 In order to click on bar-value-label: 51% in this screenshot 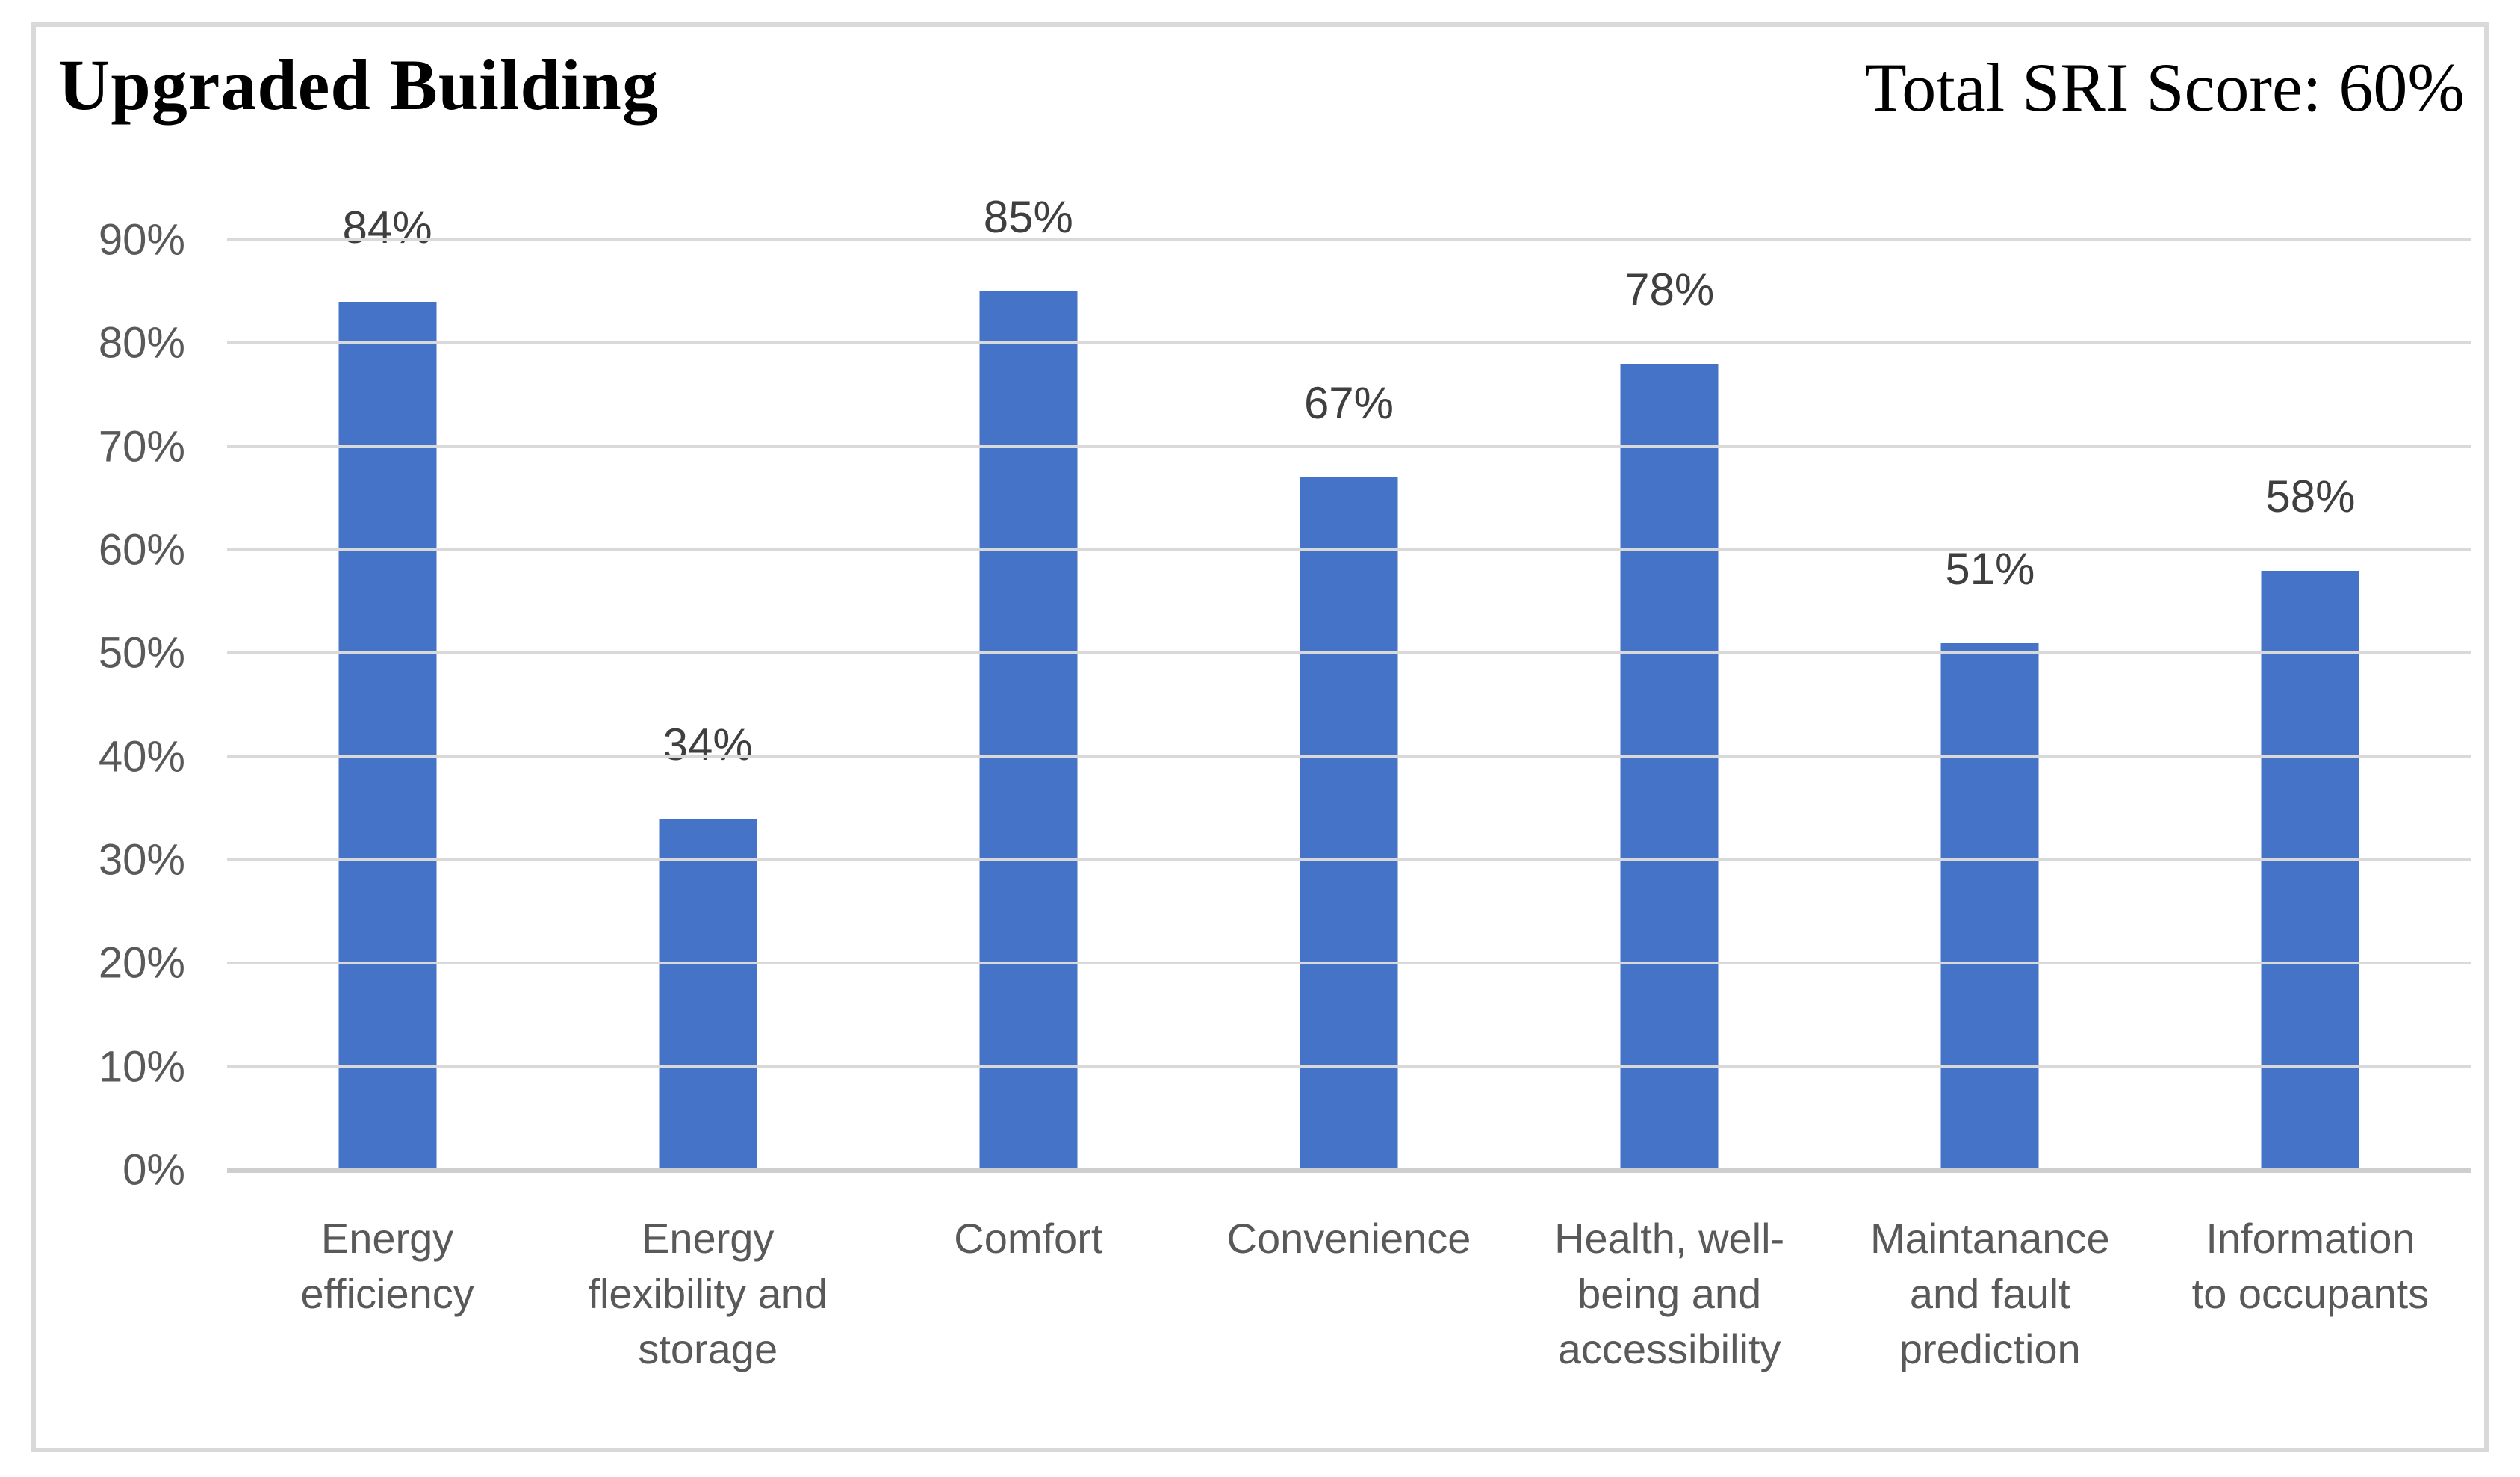, I will do `click(1990, 568)`.